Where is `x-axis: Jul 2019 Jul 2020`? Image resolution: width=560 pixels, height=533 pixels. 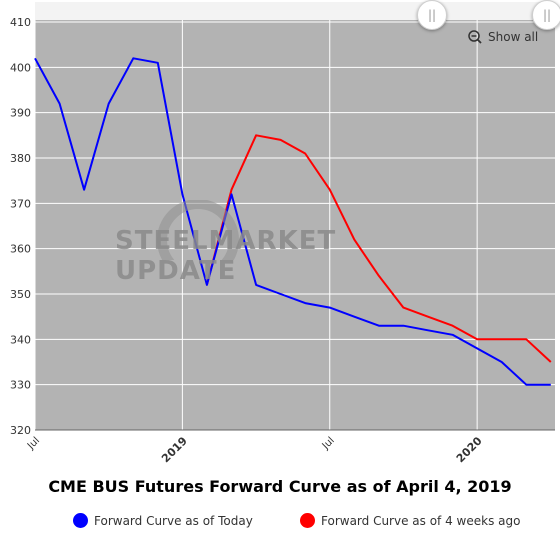 x-axis: Jul 2019 Jul 2020 is located at coordinates (290, 447).